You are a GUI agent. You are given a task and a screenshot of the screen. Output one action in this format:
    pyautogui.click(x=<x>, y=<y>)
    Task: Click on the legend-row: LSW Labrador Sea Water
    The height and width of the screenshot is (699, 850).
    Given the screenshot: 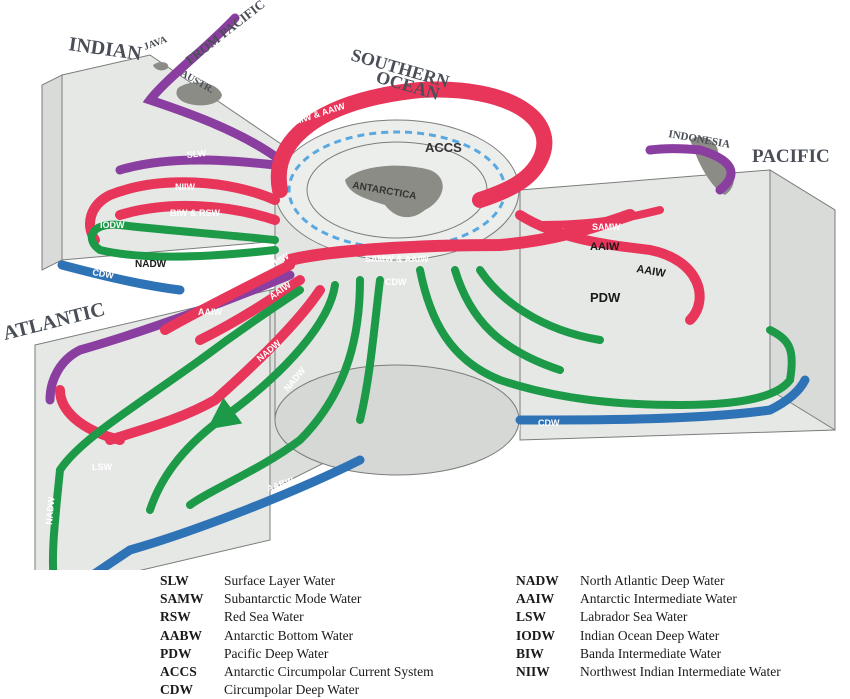 What is the action you would take?
    pyautogui.click(x=648, y=617)
    